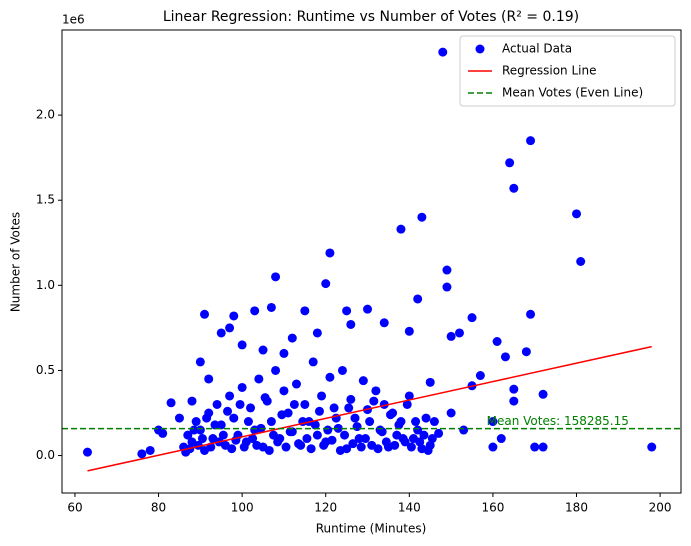 The width and height of the screenshot is (691, 546). Describe the element at coordinates (74, 508) in the screenshot. I see `x-tick-label: 60` at that location.